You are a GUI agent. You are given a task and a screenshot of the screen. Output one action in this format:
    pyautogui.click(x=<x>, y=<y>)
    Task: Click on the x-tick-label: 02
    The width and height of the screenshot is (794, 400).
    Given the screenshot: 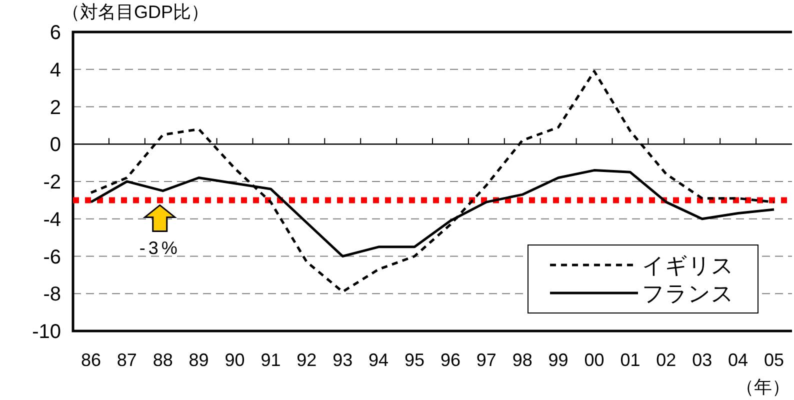 What is the action you would take?
    pyautogui.click(x=666, y=360)
    